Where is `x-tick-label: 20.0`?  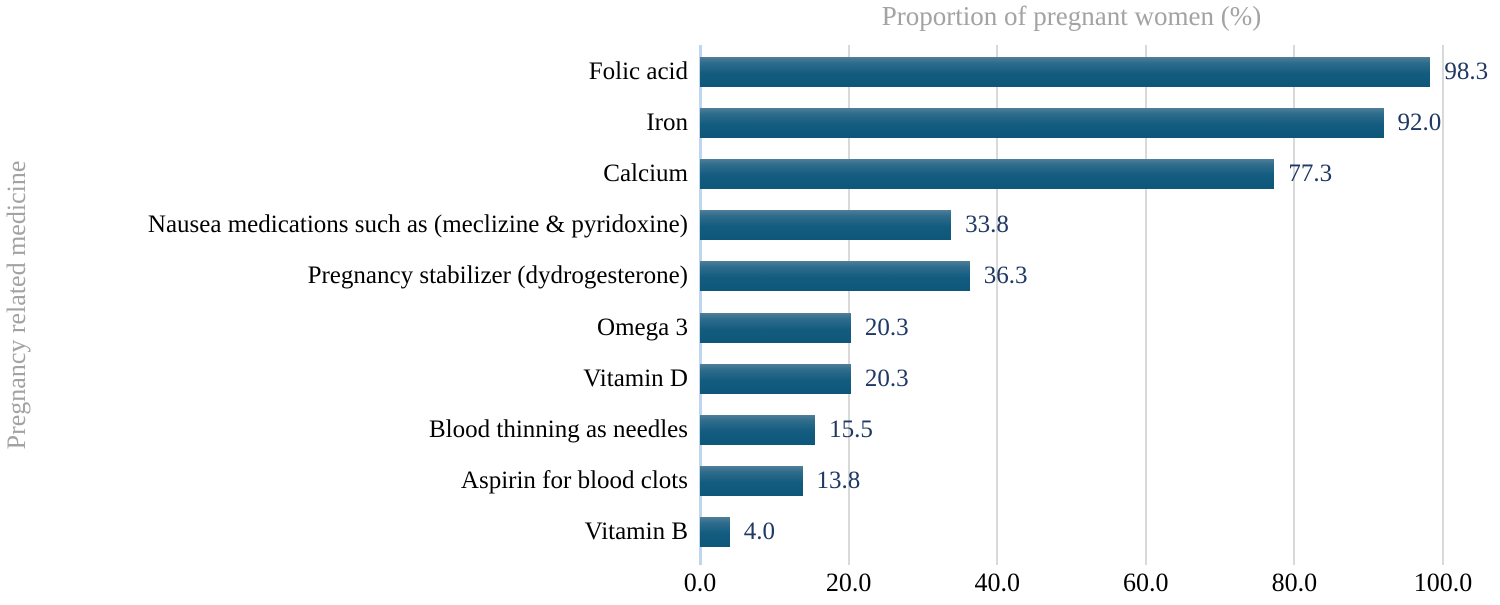
x-tick-label: 20.0 is located at coordinates (848, 582).